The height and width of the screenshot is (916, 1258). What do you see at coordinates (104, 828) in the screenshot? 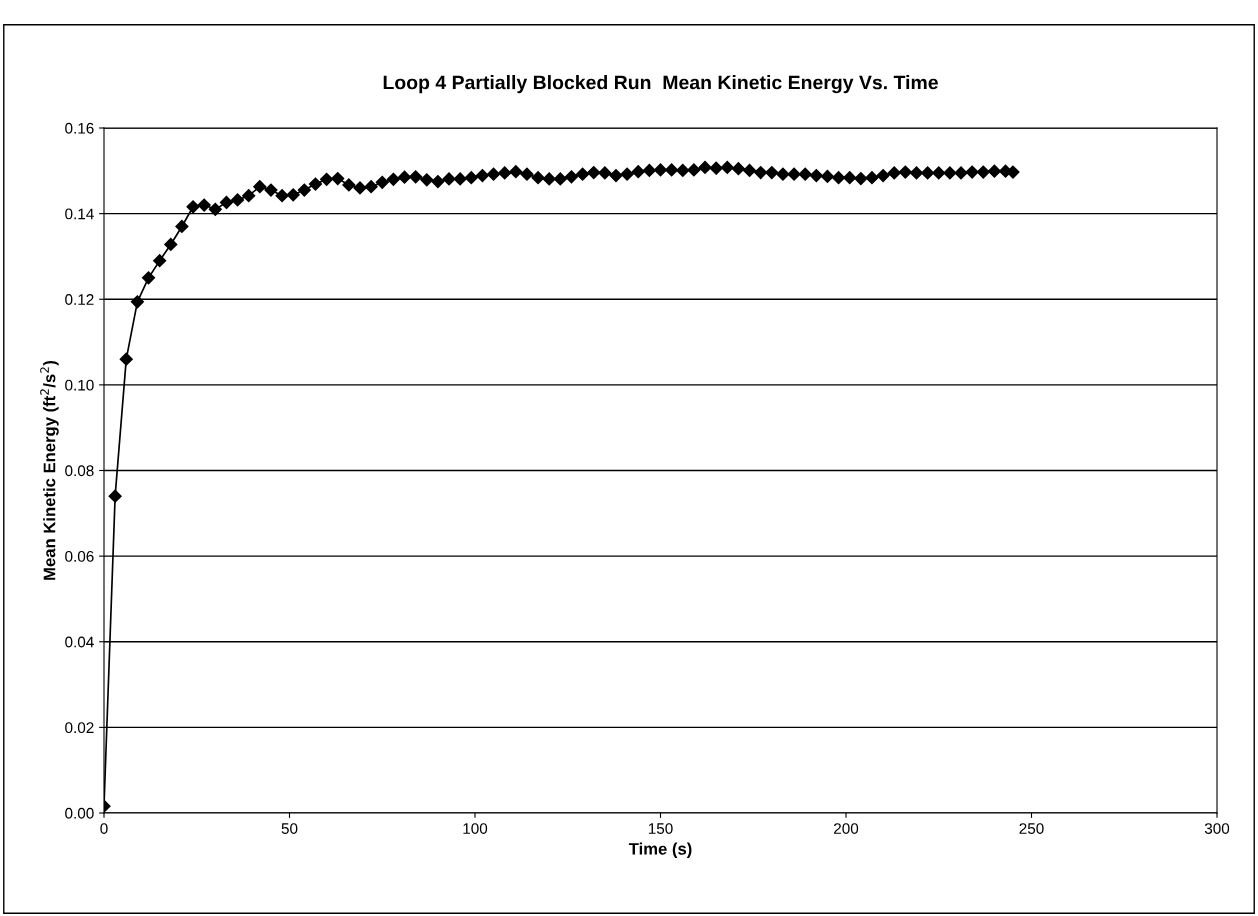
I see `x-tick-label: 0` at bounding box center [104, 828].